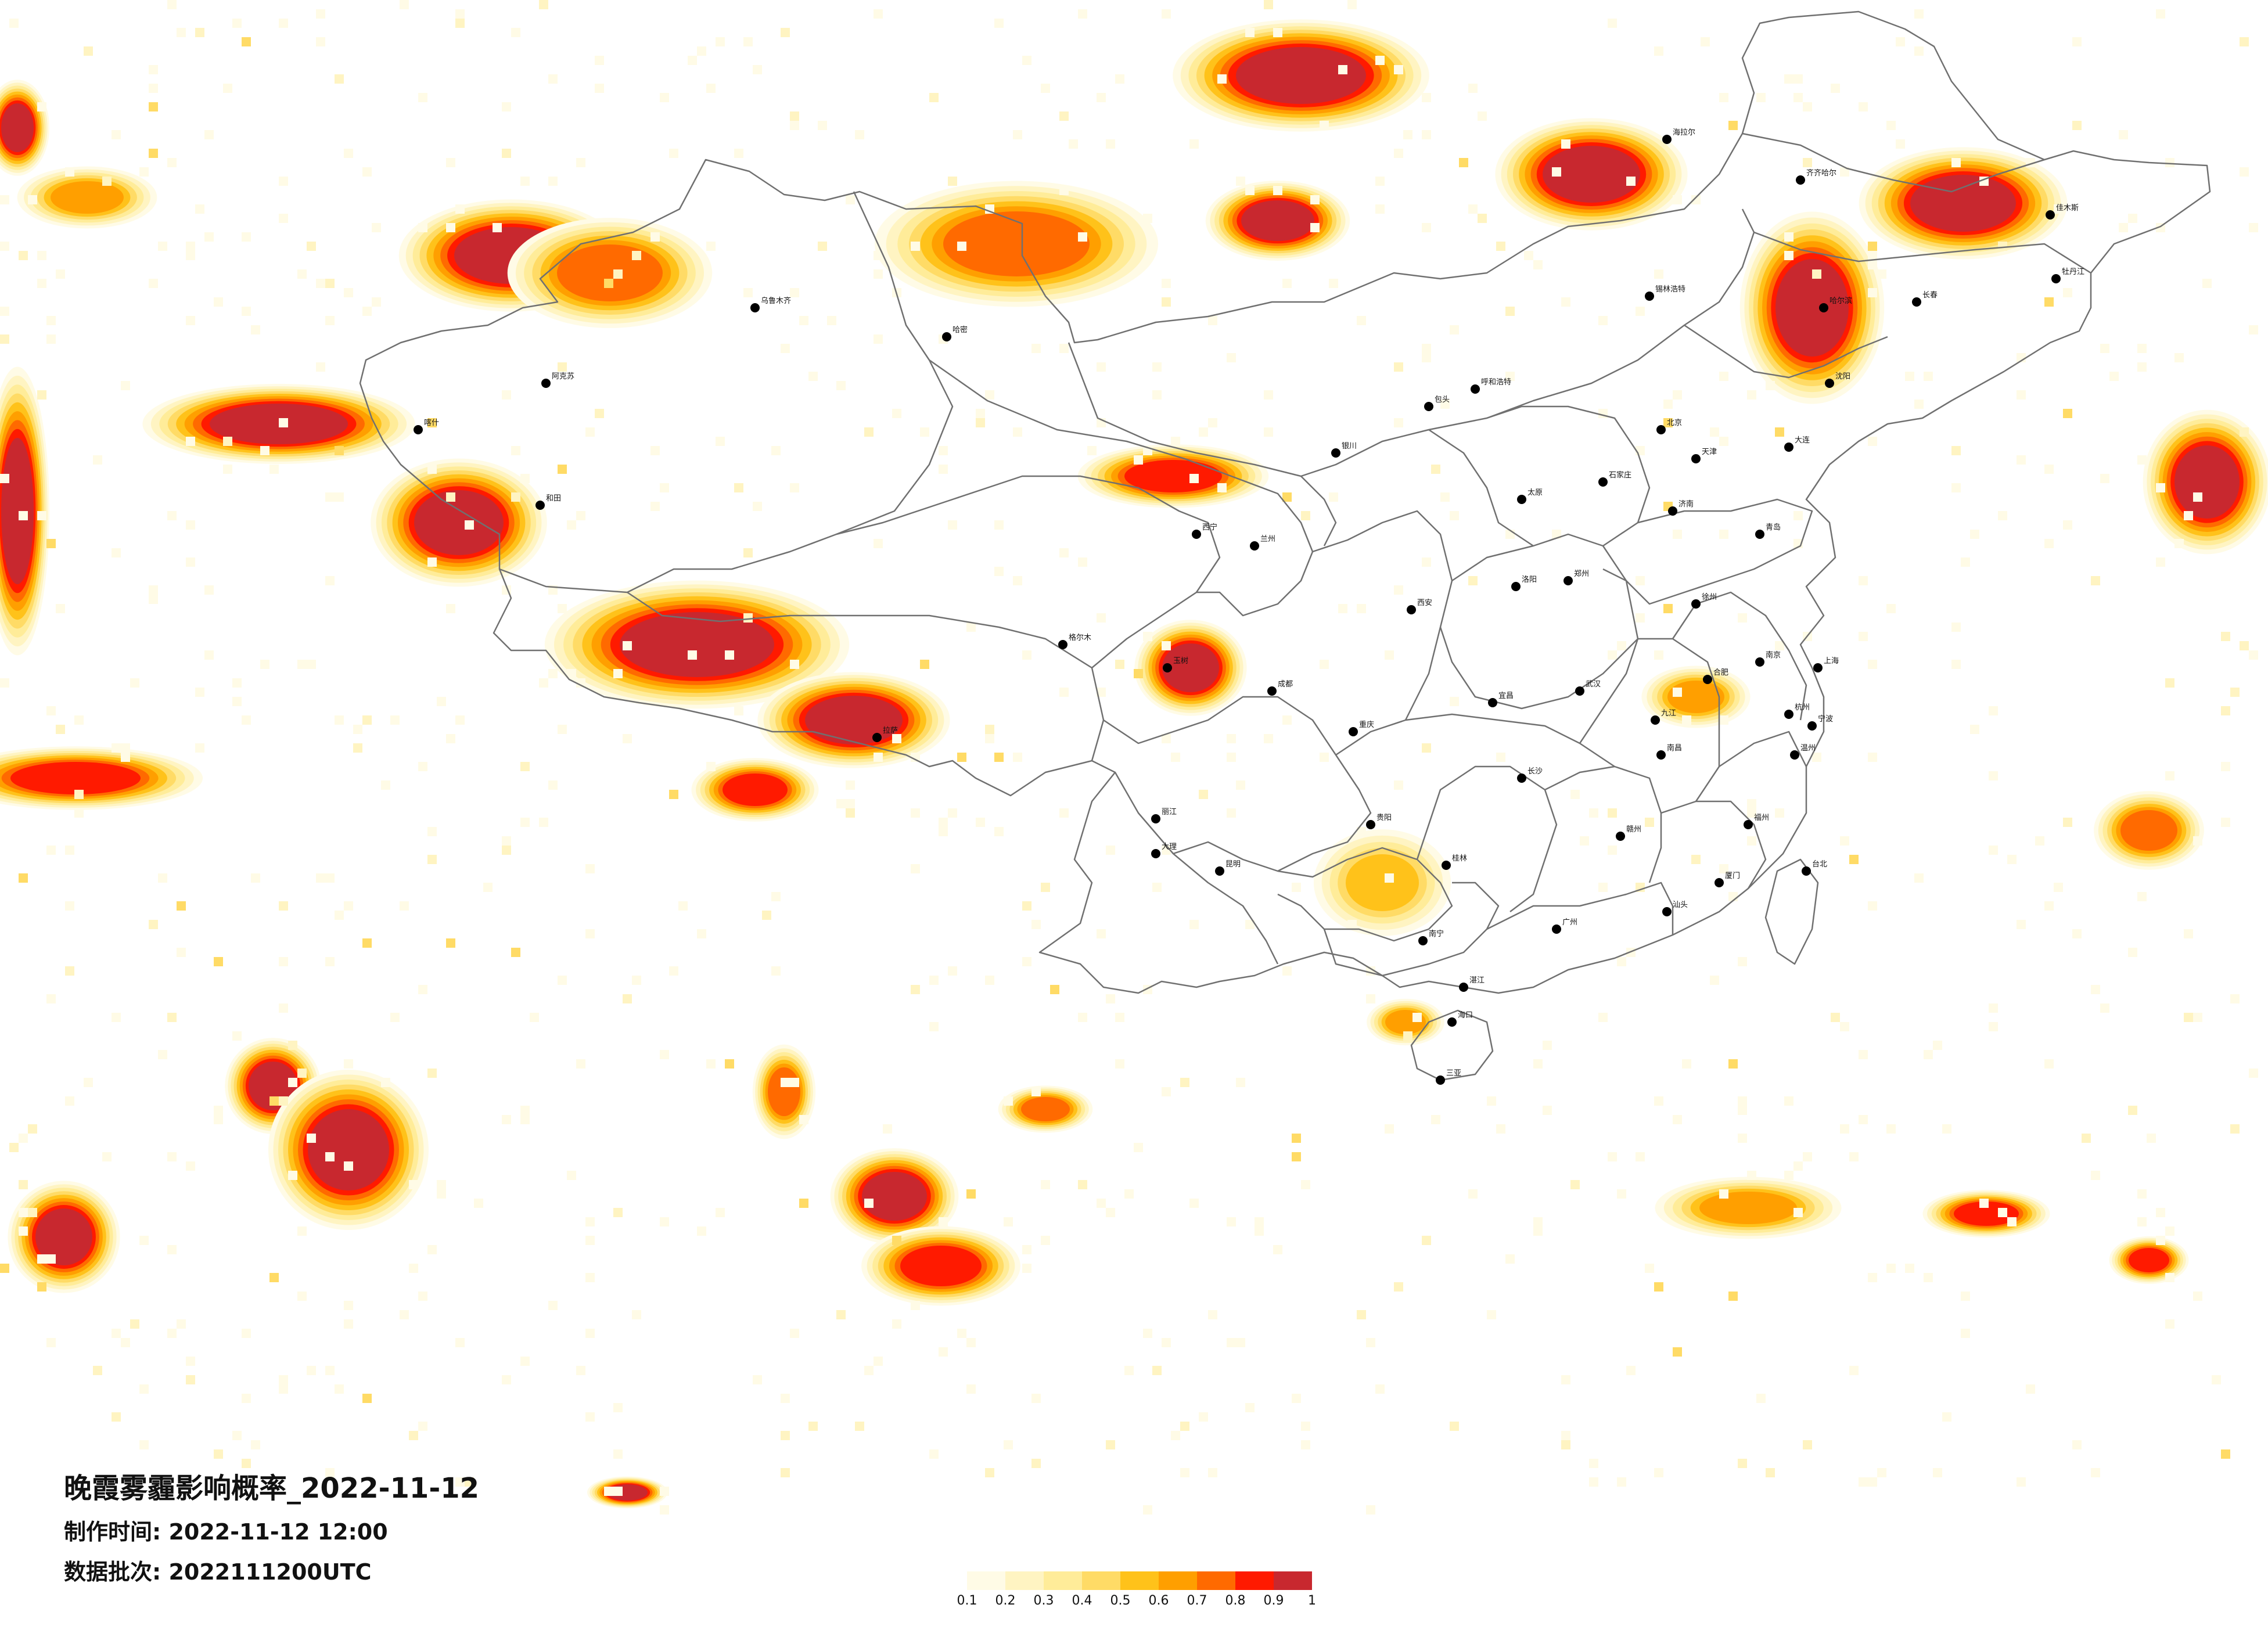 The width and height of the screenshot is (2268, 1626). What do you see at coordinates (890, 731) in the screenshot?
I see `city-label: 拉萨` at bounding box center [890, 731].